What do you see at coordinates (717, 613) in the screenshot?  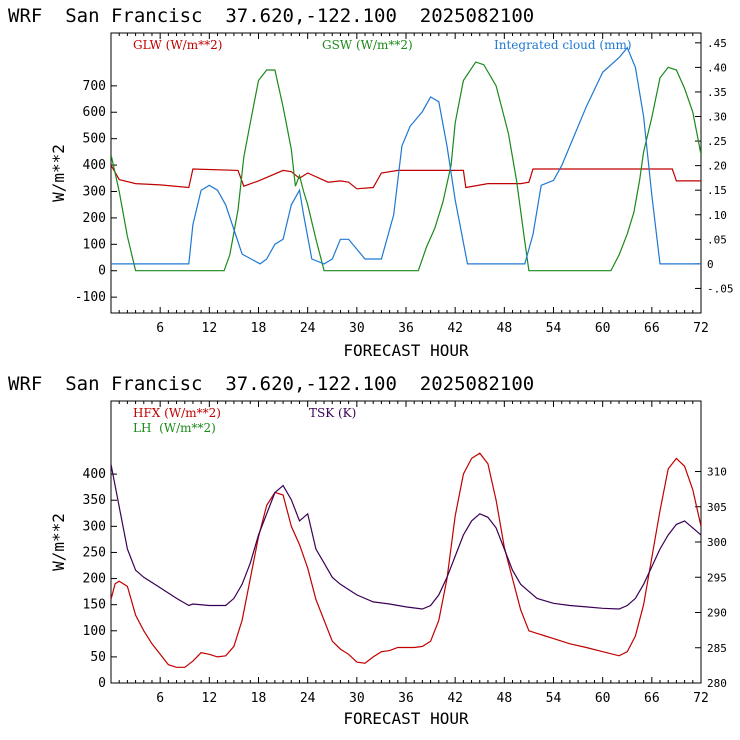 I see `p2-y2-tick-label: 290` at bounding box center [717, 613].